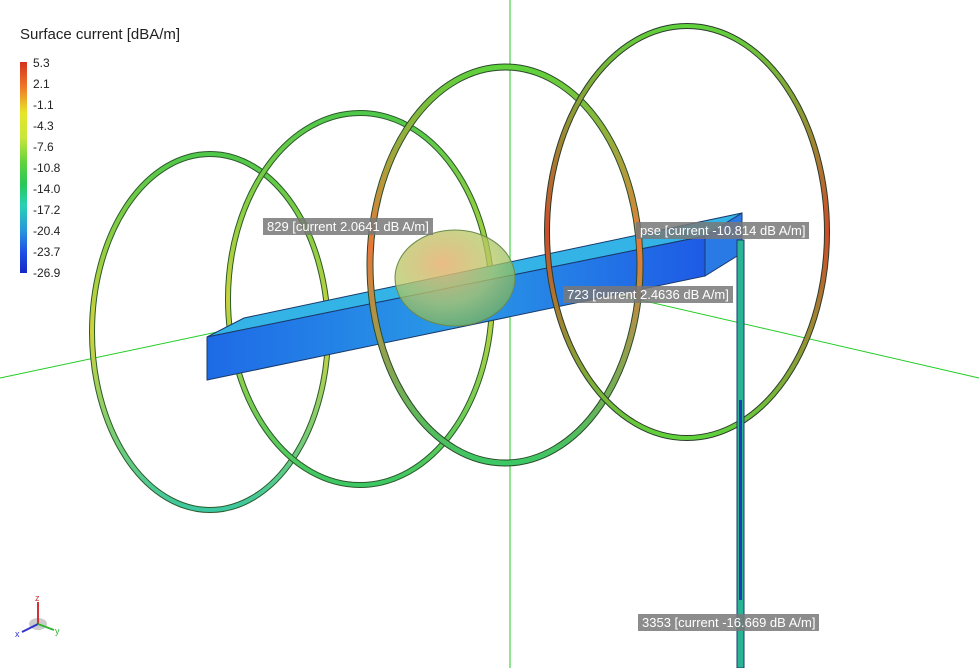  What do you see at coordinates (100, 34) in the screenshot?
I see `legend-title: Surface current [dBA/m]` at bounding box center [100, 34].